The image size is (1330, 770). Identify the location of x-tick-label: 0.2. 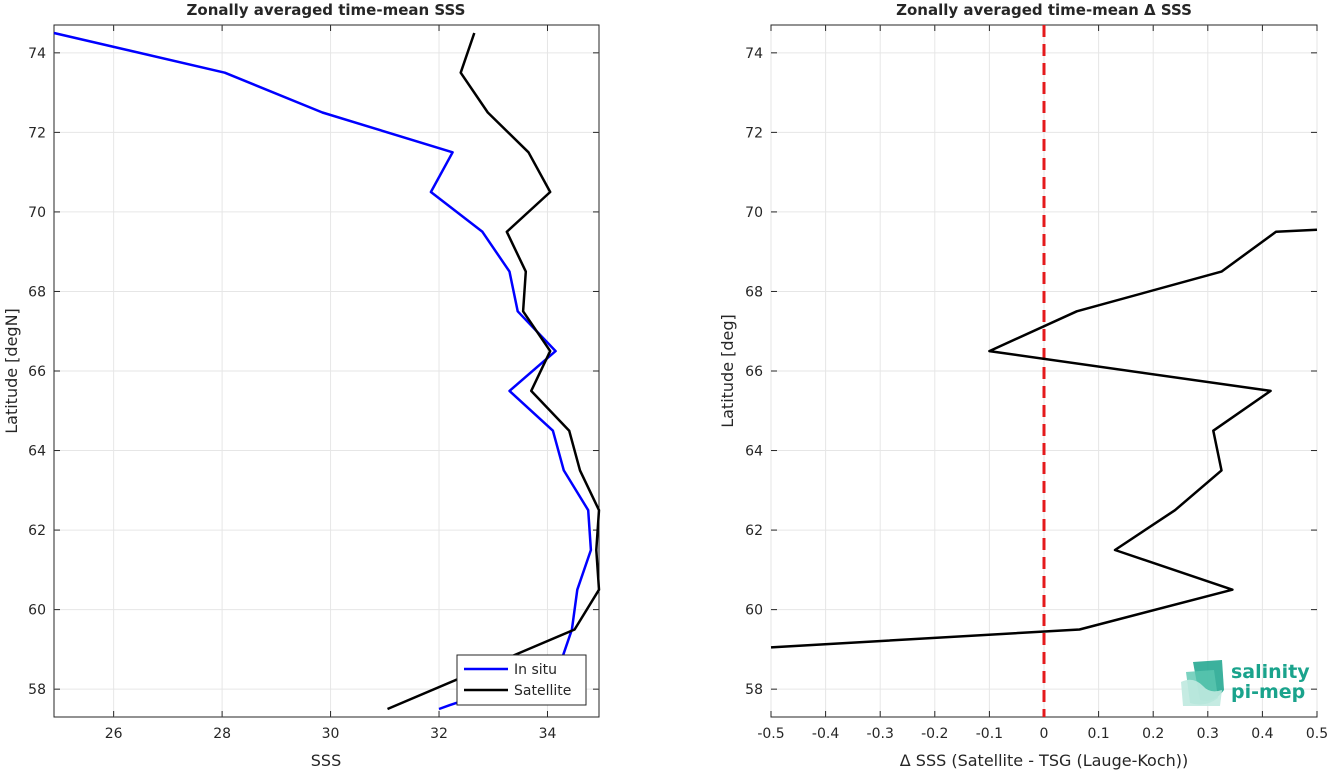
(1153, 734).